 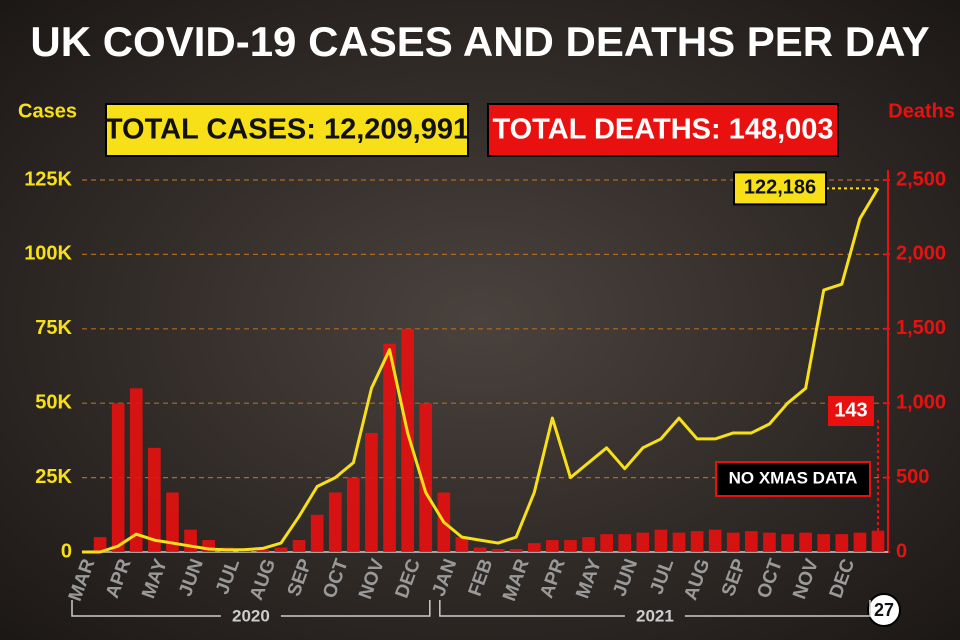 I want to click on year-label: 2021, so click(x=655, y=615).